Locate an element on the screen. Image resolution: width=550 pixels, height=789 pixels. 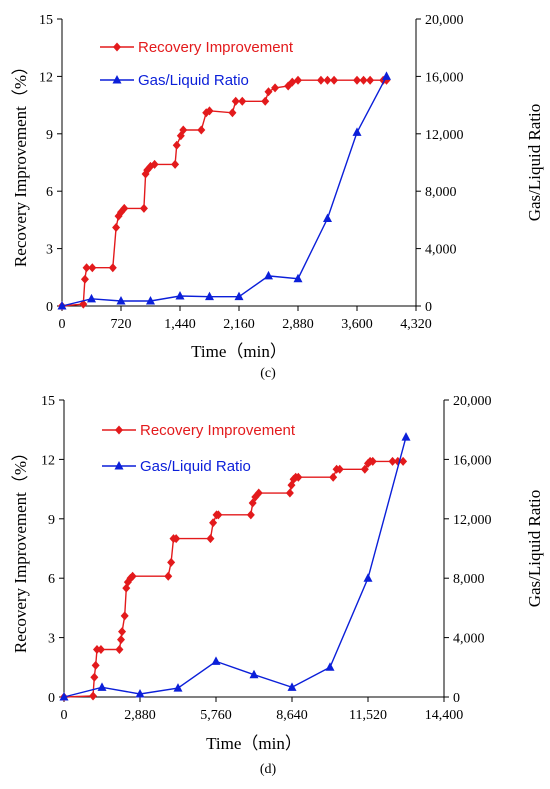
y-tick-label: 3 is located at coordinates (51, 639).